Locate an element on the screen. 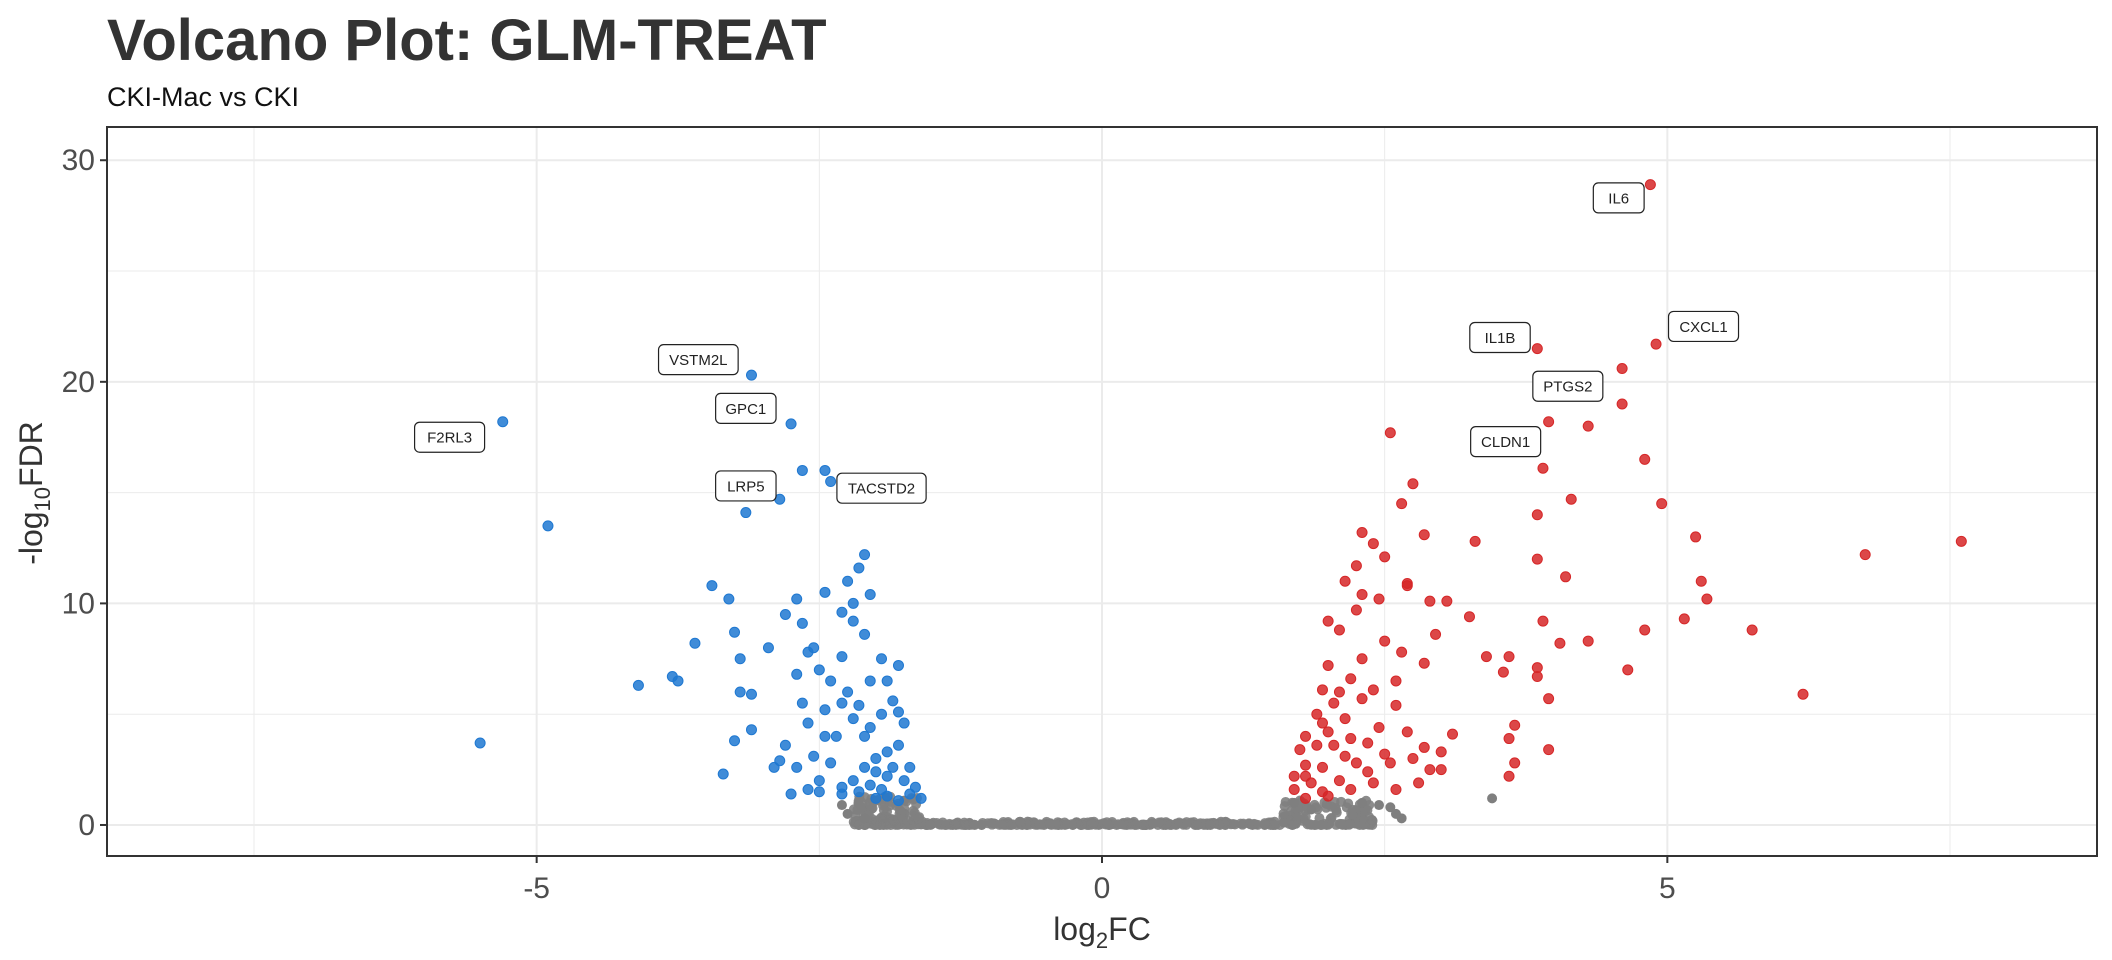 Image resolution: width=2112 pixels, height=960 pixels. gene-label: PTGS2 is located at coordinates (1568, 386).